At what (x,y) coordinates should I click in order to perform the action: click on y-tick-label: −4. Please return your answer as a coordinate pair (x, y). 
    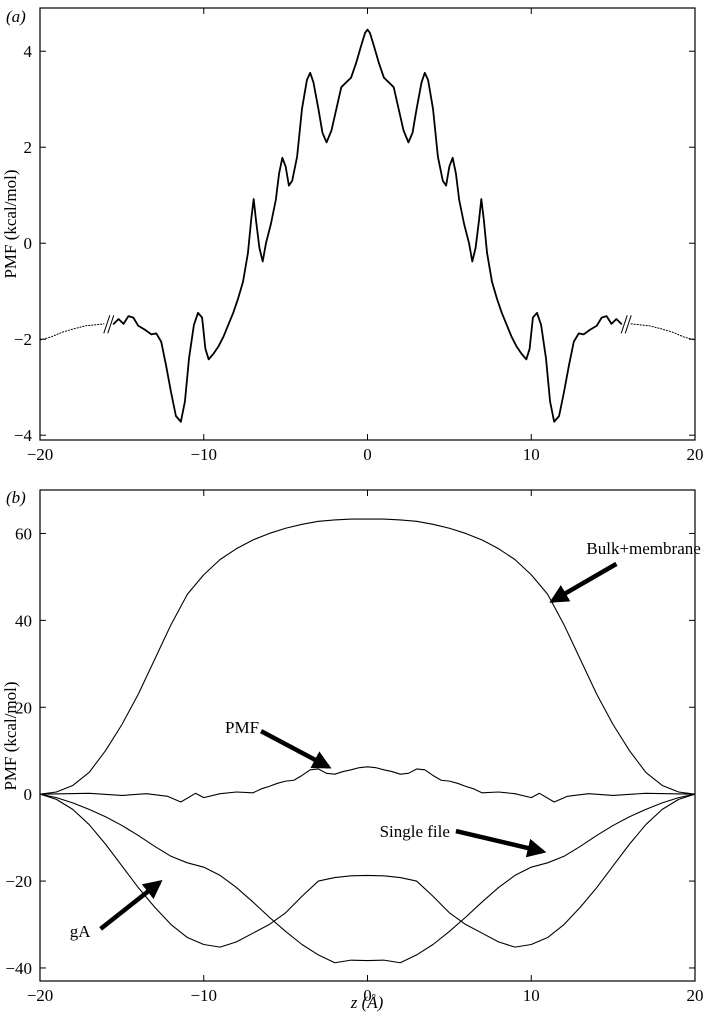
    Looking at the image, I should click on (23, 435).